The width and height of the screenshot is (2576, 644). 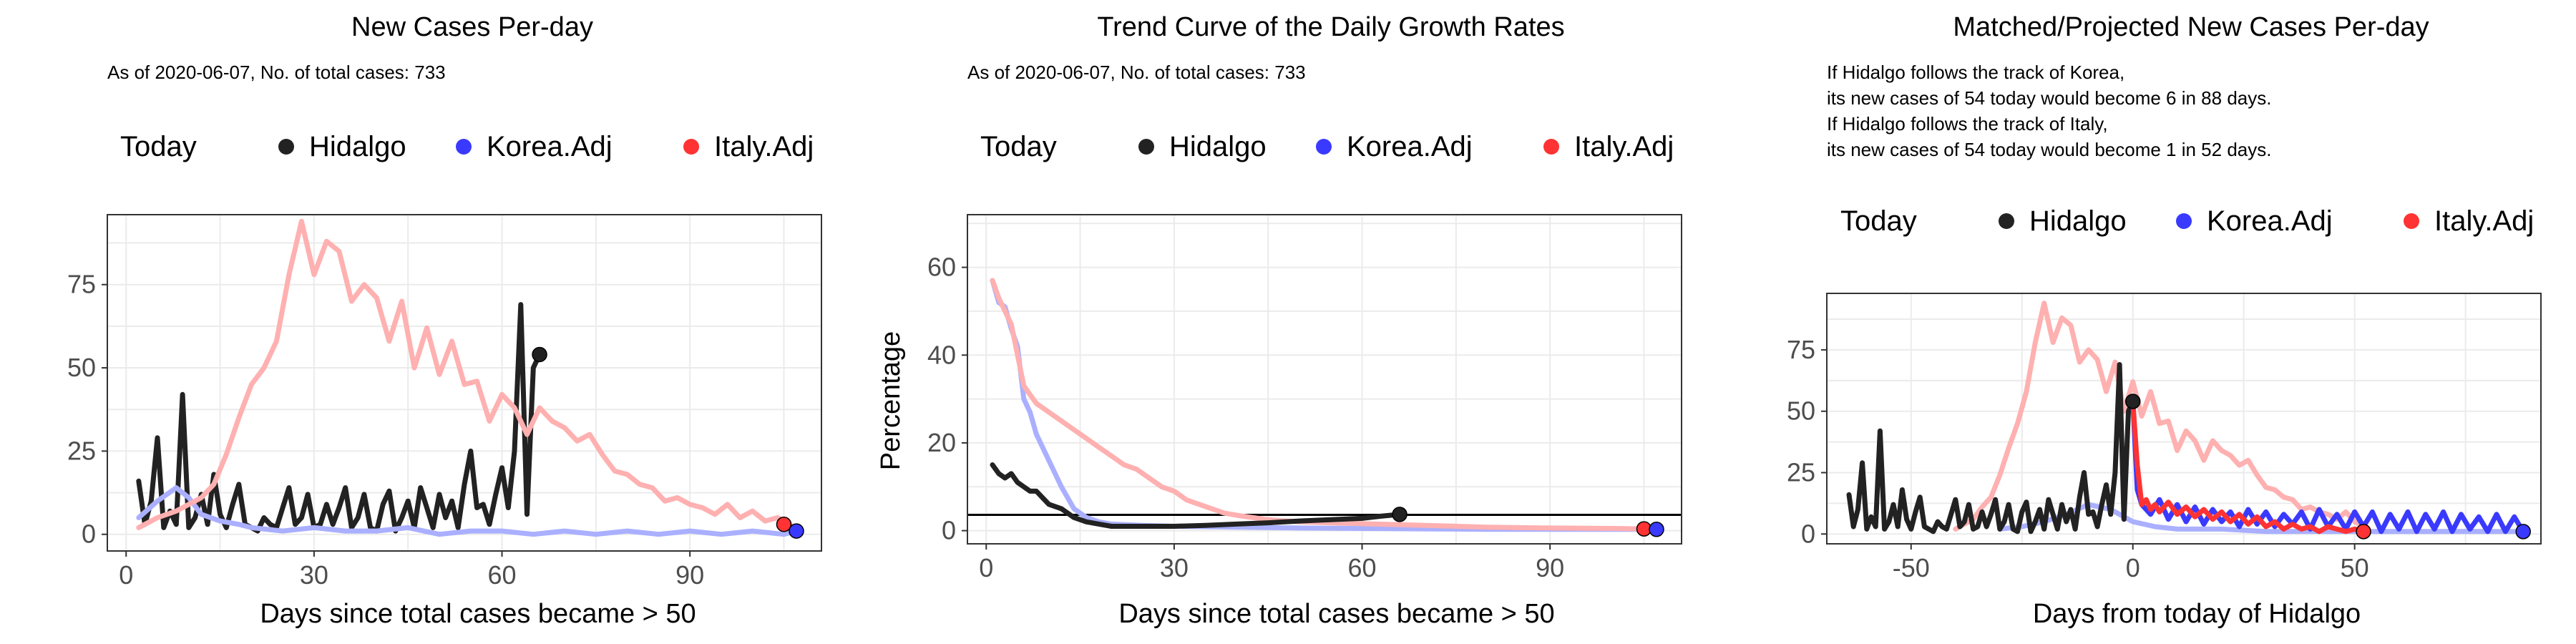 I want to click on plot-background, so click(x=1324, y=379).